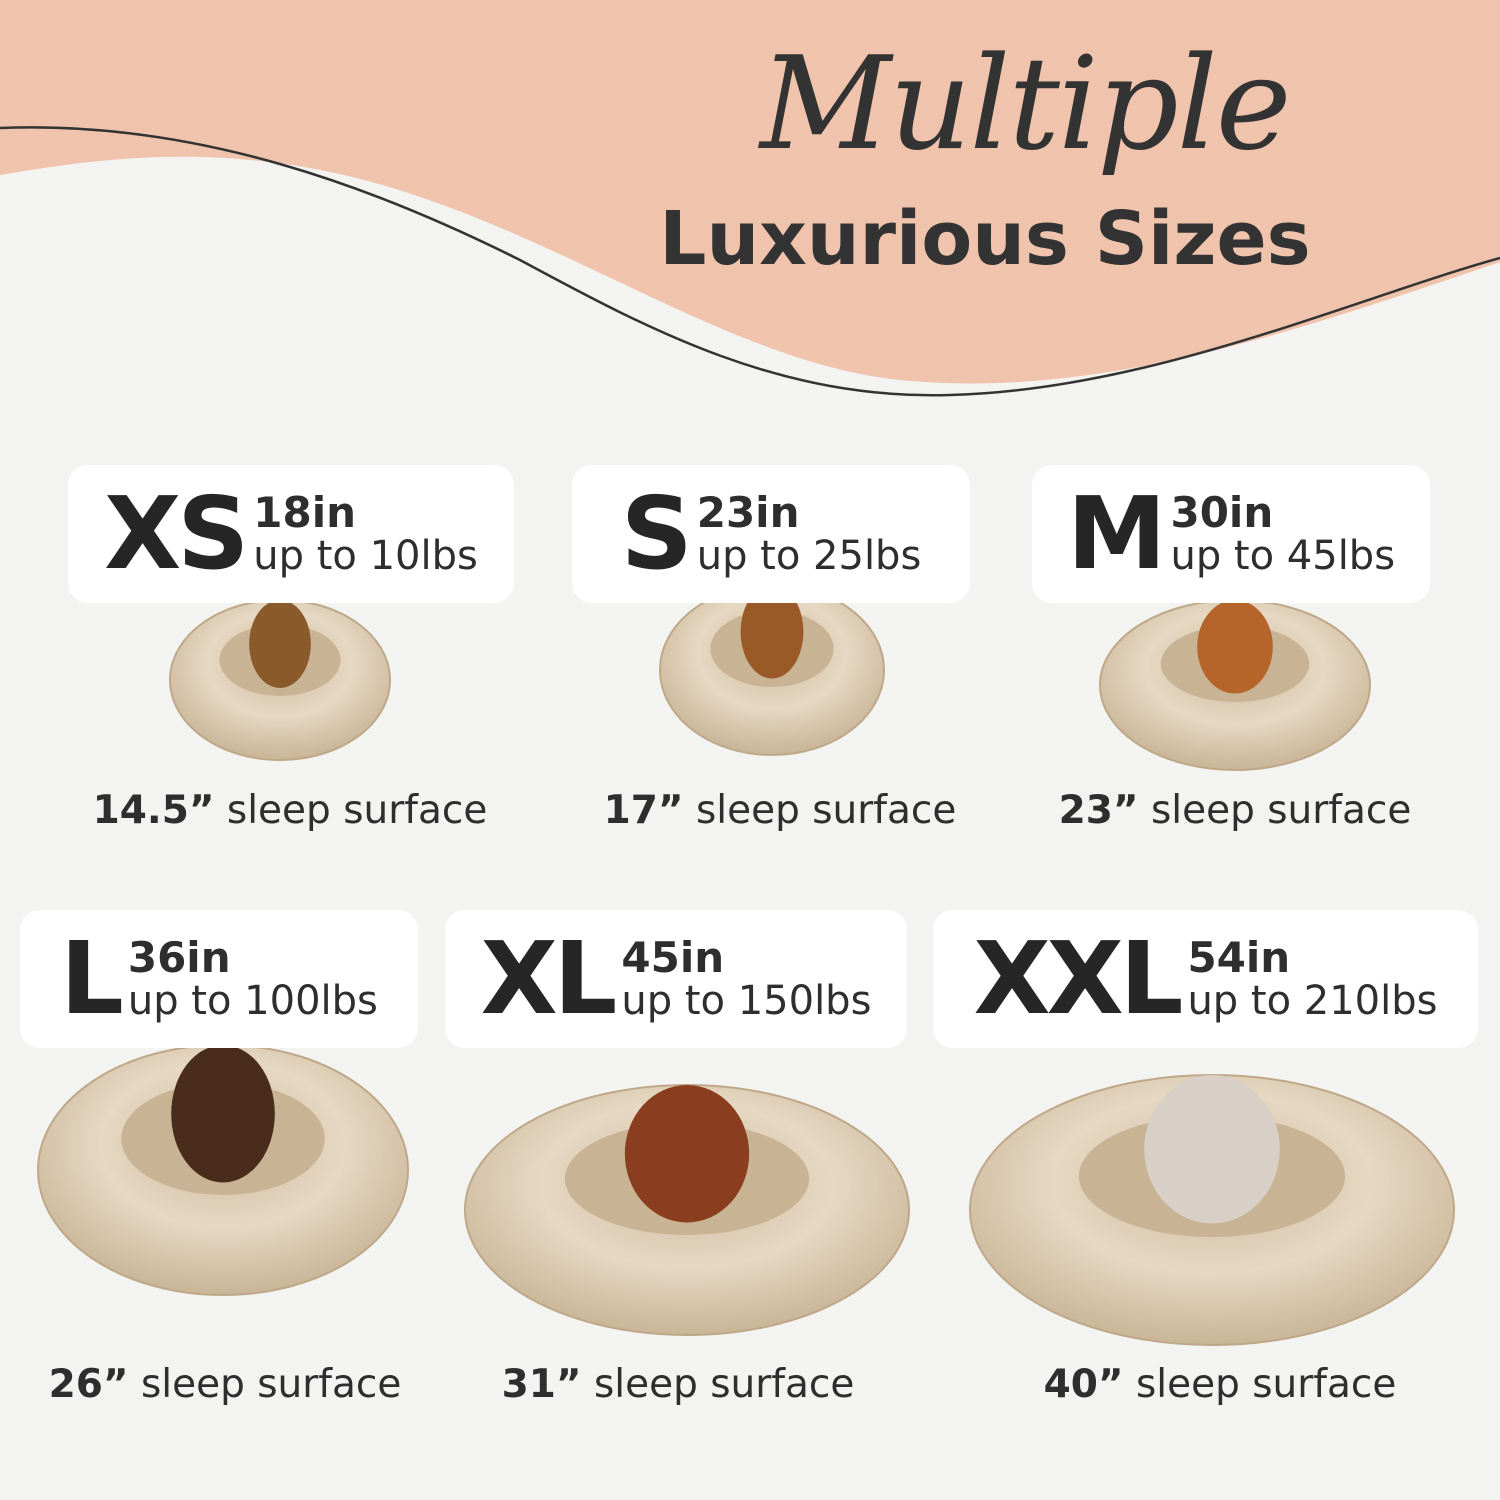  Describe the element at coordinates (305, 512) in the screenshot. I see `diameter: 18in` at that location.